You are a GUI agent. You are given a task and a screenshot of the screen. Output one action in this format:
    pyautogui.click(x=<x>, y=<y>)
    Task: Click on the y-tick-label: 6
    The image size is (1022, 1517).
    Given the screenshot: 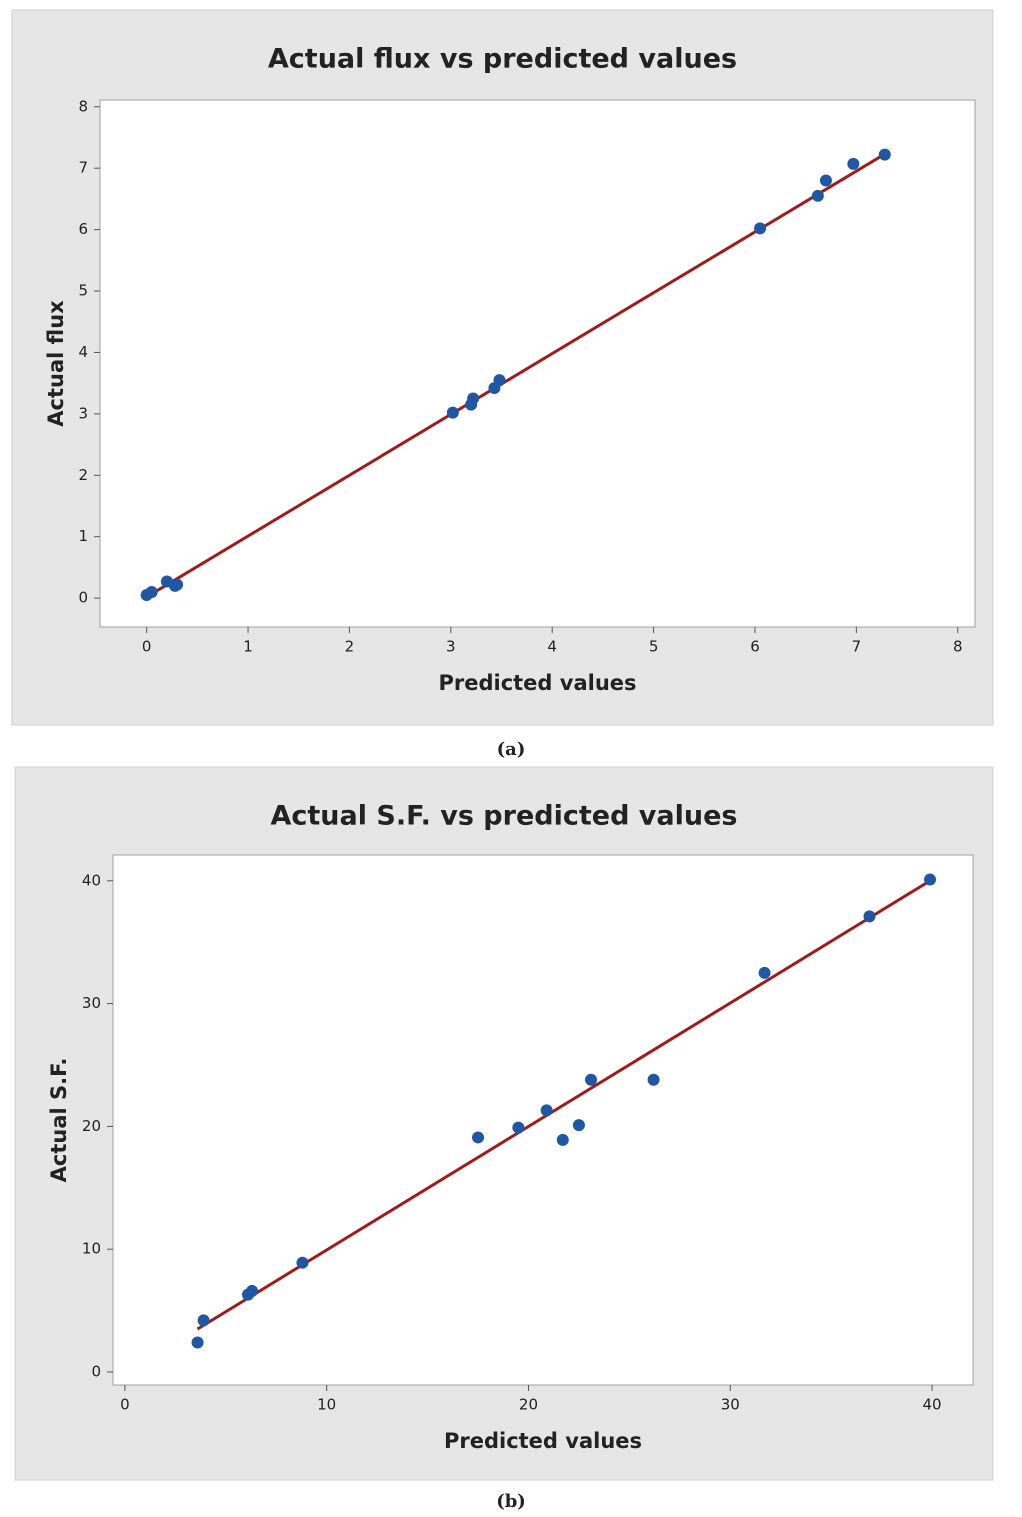 What is the action you would take?
    pyautogui.click(x=83, y=229)
    